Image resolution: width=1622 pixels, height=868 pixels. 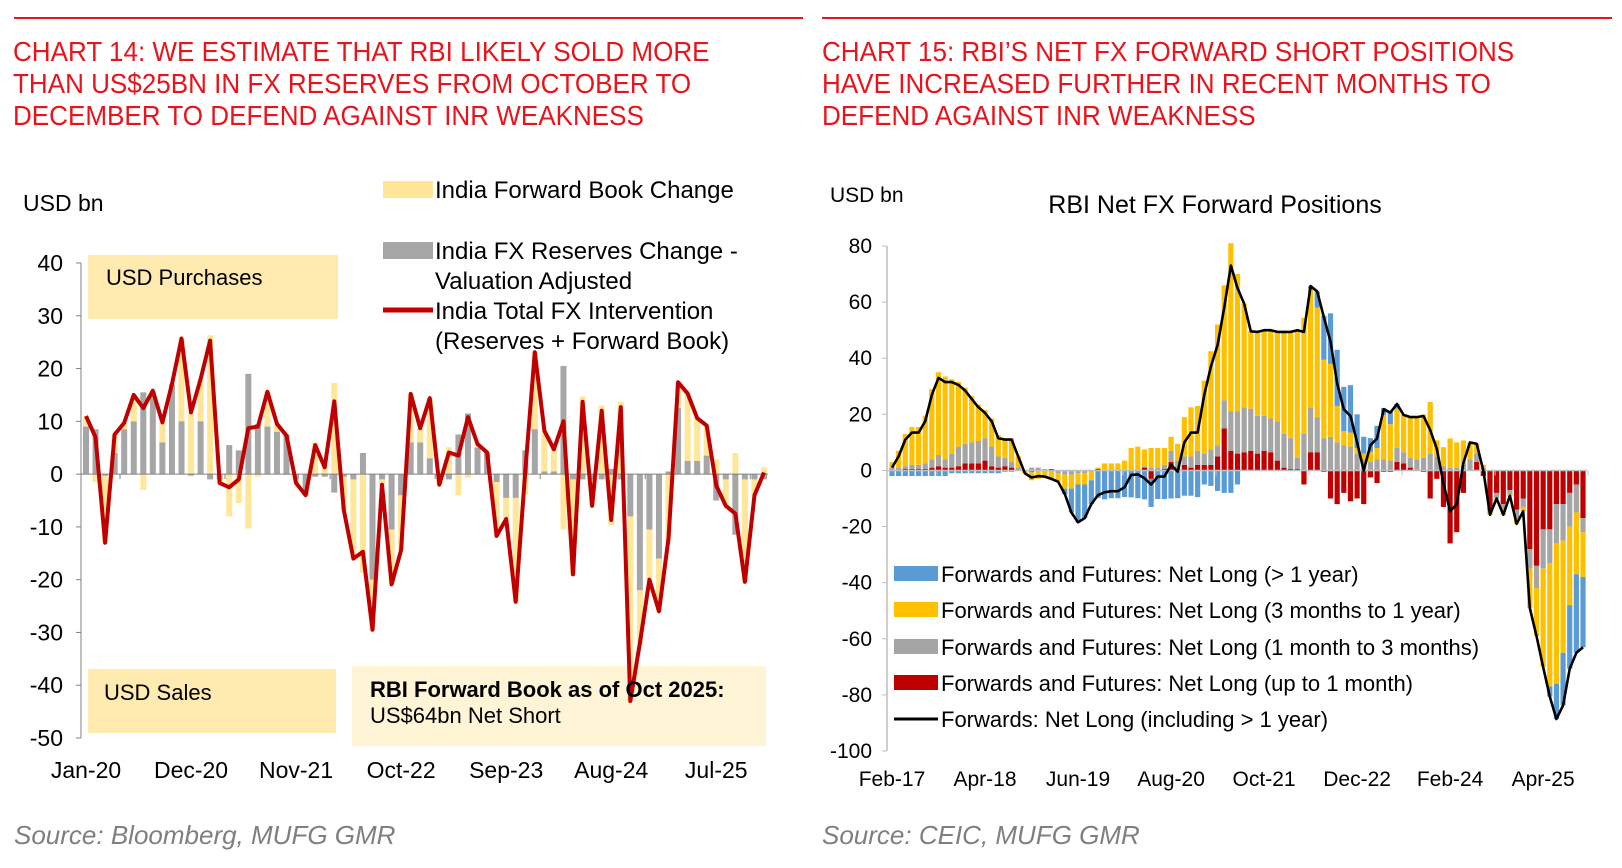 What do you see at coordinates (866, 470) in the screenshot?
I see `y-tick-label: 0` at bounding box center [866, 470].